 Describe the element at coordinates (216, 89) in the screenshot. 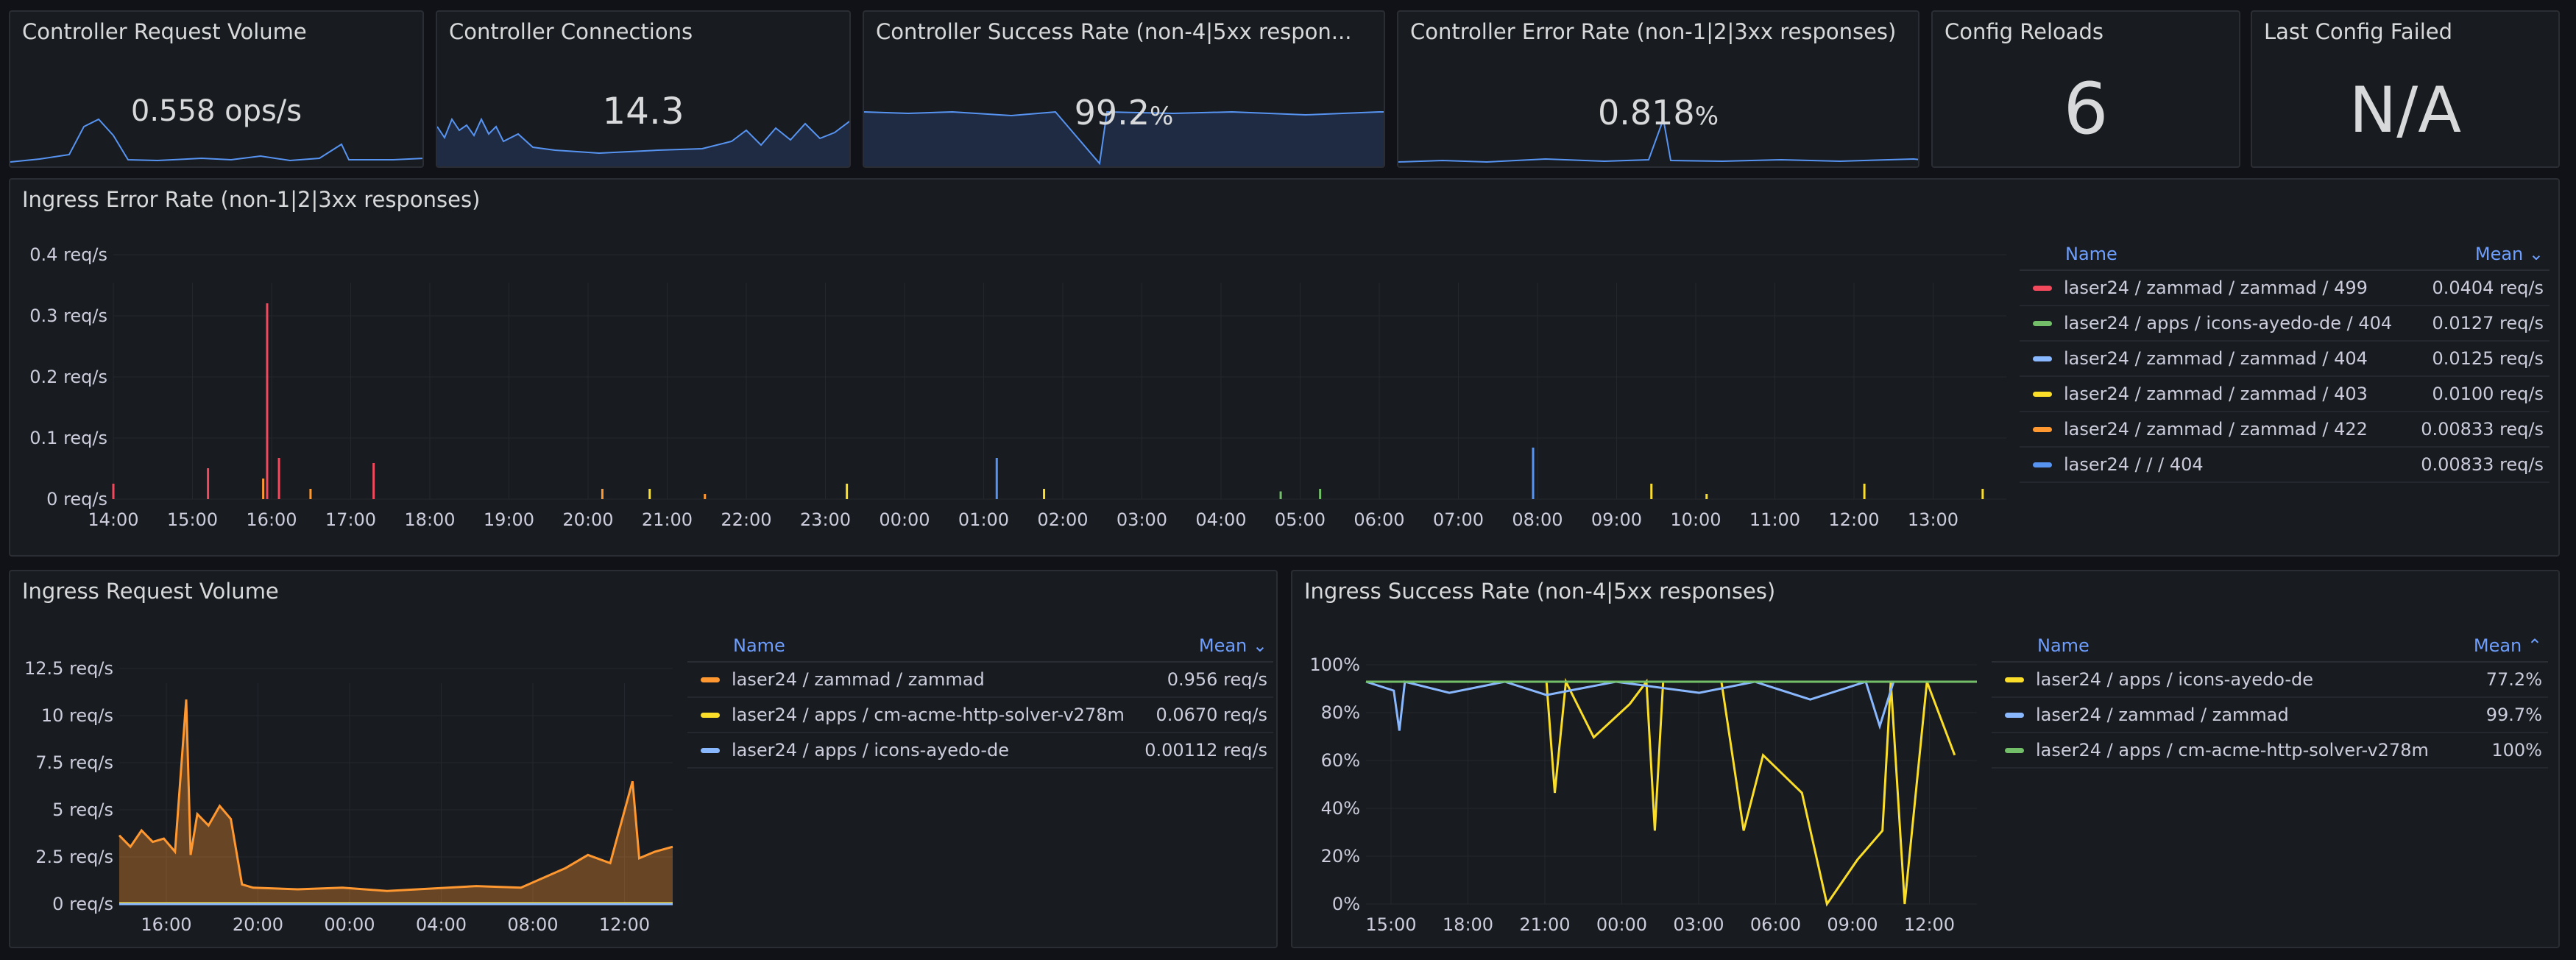

I see `stat-panel-controller-request-volume: Controller Request Volume 0.558 ops/s` at that location.